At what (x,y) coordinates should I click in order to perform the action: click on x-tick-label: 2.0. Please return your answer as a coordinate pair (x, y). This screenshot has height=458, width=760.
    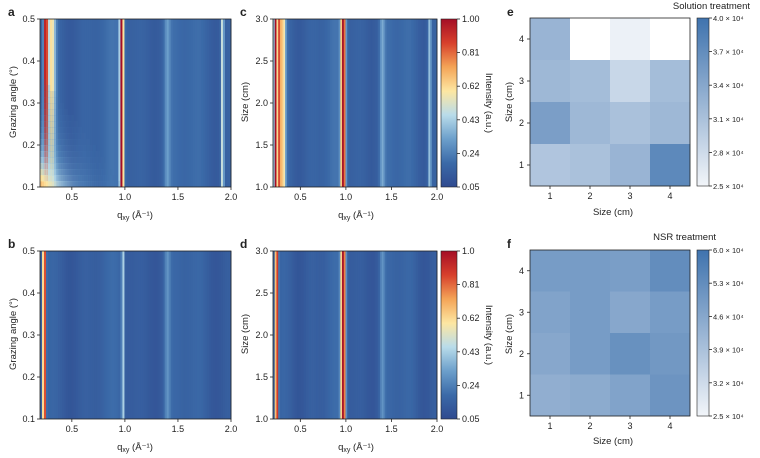
    Looking at the image, I should click on (437, 197).